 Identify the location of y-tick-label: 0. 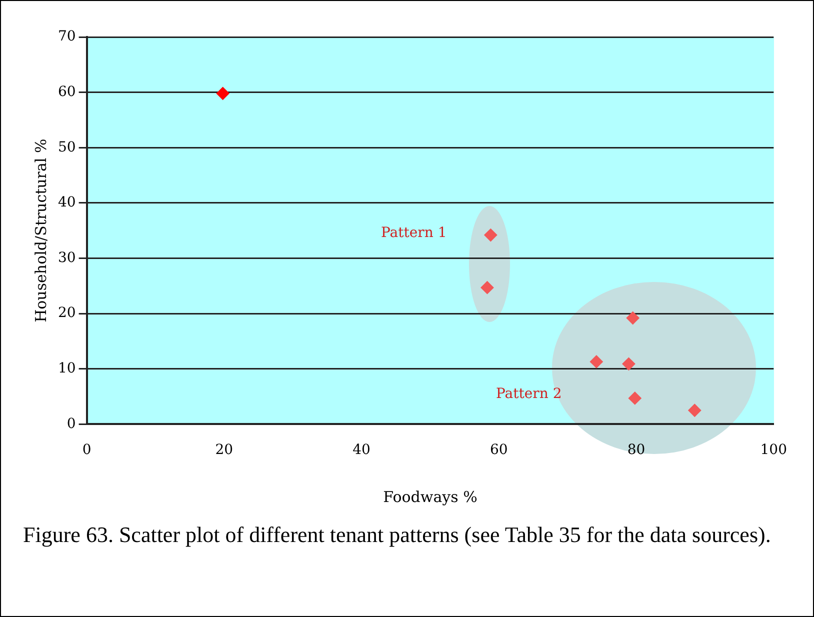
(71, 424).